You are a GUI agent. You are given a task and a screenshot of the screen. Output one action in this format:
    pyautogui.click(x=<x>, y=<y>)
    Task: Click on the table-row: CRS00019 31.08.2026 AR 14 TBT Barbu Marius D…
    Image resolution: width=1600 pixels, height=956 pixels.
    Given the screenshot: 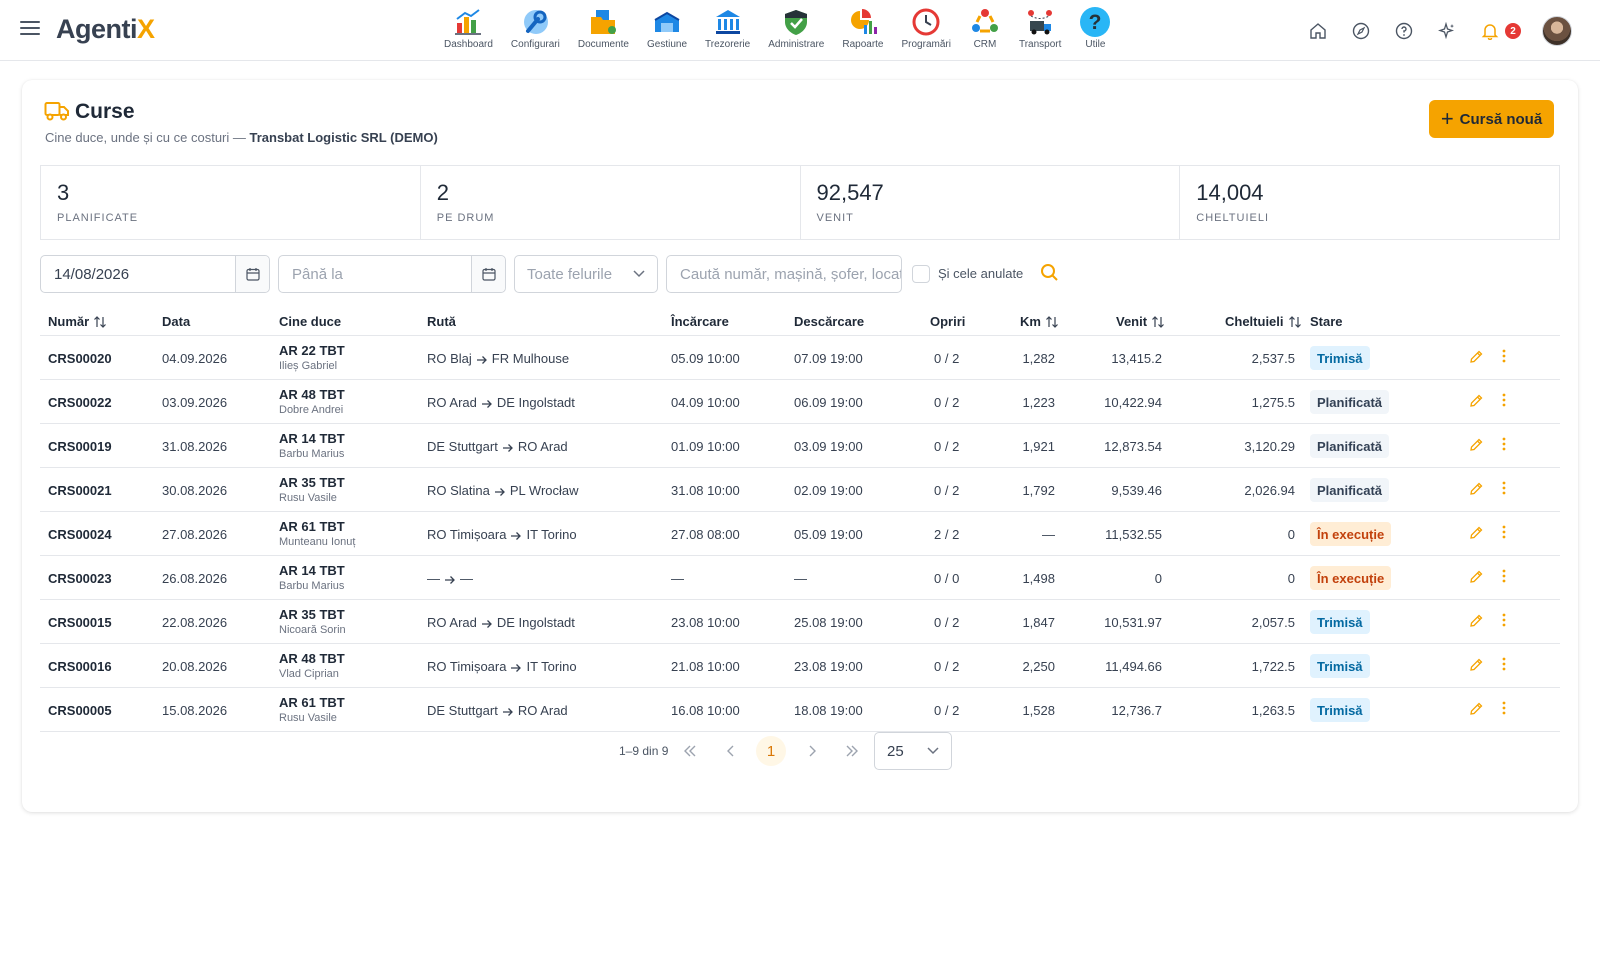 What is the action you would take?
    pyautogui.click(x=800, y=446)
    